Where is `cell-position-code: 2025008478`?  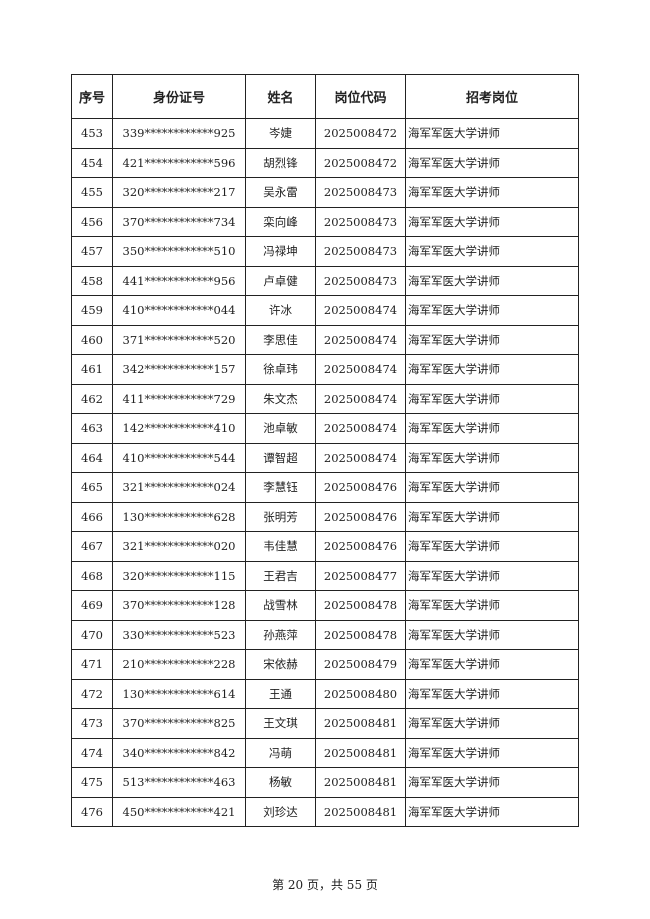
cell-position-code: 2025008478 is located at coordinates (360, 634).